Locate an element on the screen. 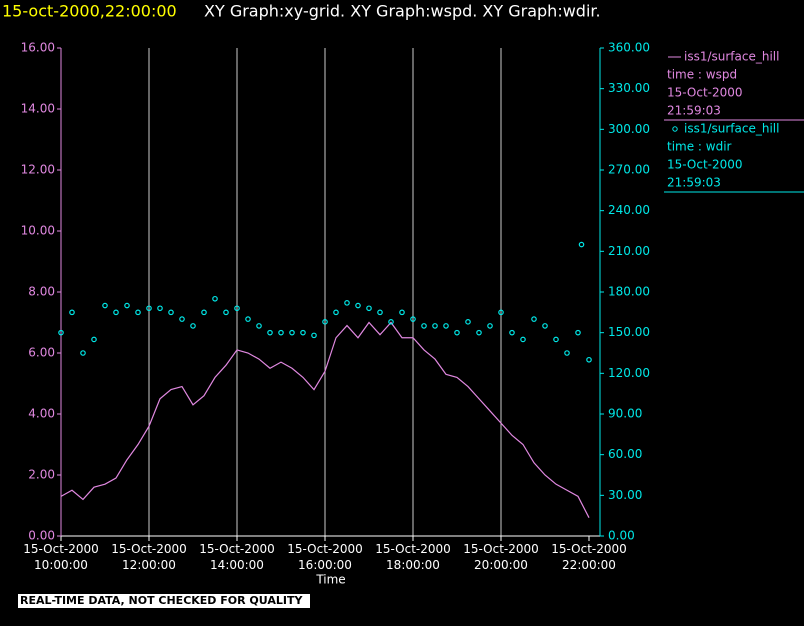 The width and height of the screenshot is (804, 626). y2-tick-label: 210.00 is located at coordinates (629, 251).